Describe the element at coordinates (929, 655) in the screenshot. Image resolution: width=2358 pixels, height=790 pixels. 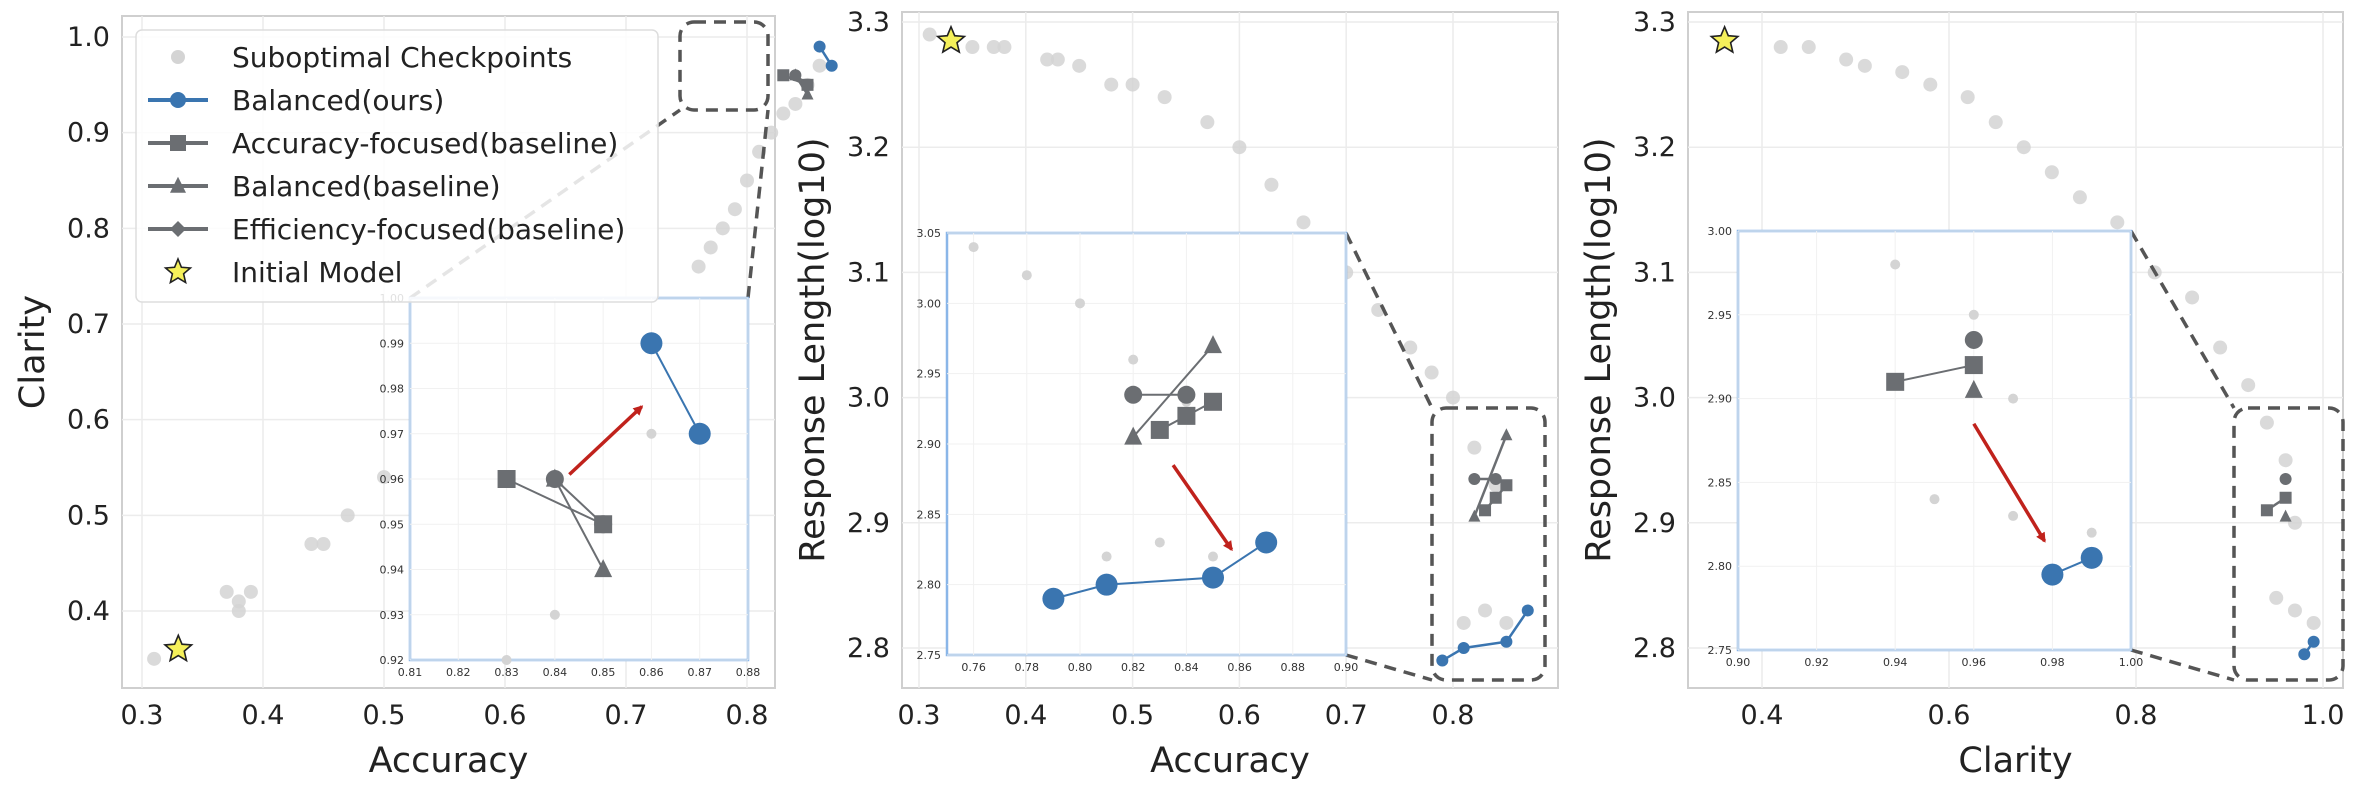
I see `inset-y-tick-label: 2.75` at that location.